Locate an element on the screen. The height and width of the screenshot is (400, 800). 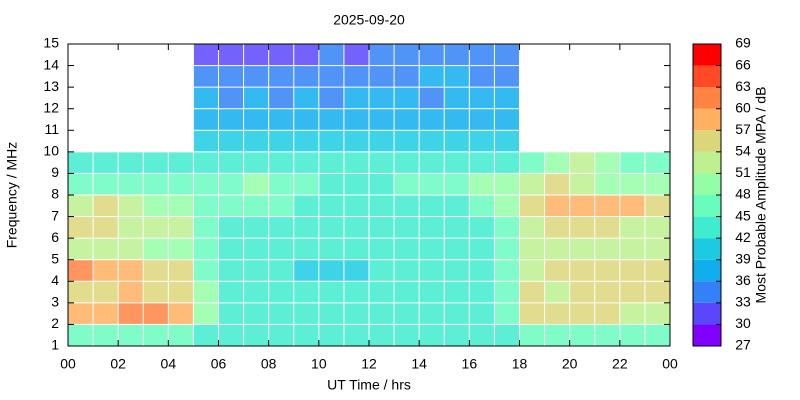
x-tick-label: 10 is located at coordinates (319, 364).